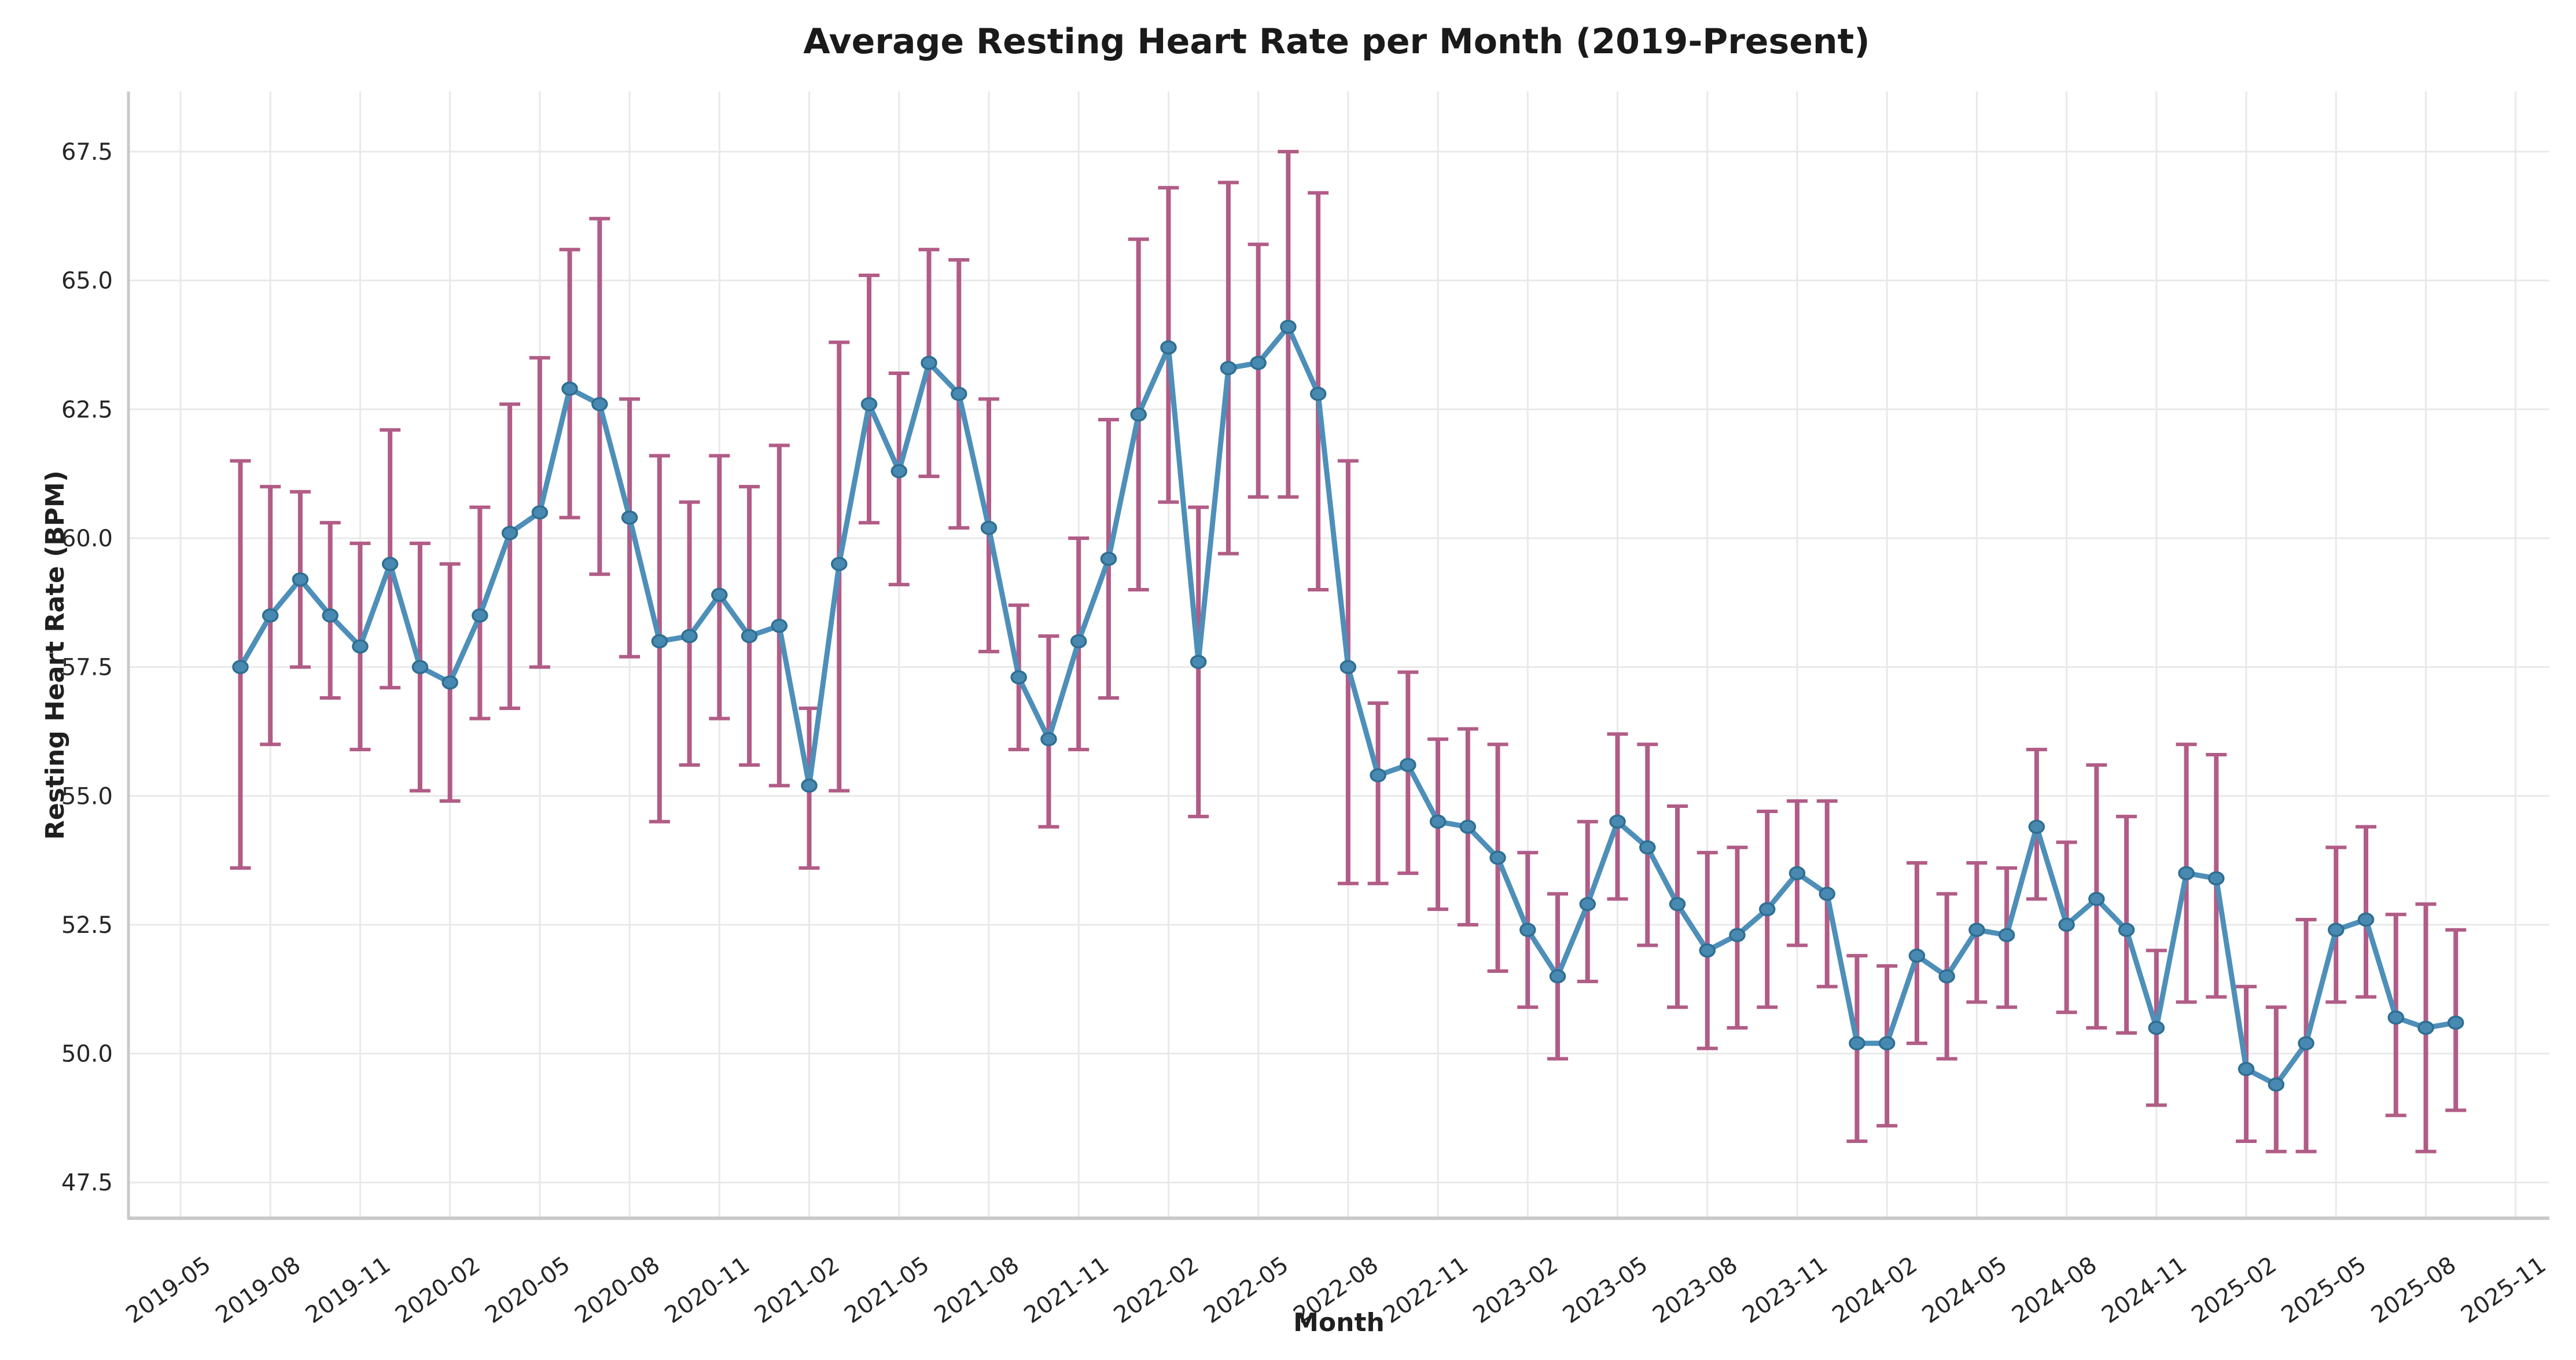 The width and height of the screenshot is (2576, 1360). I want to click on y-tick-label: 60.0, so click(87, 538).